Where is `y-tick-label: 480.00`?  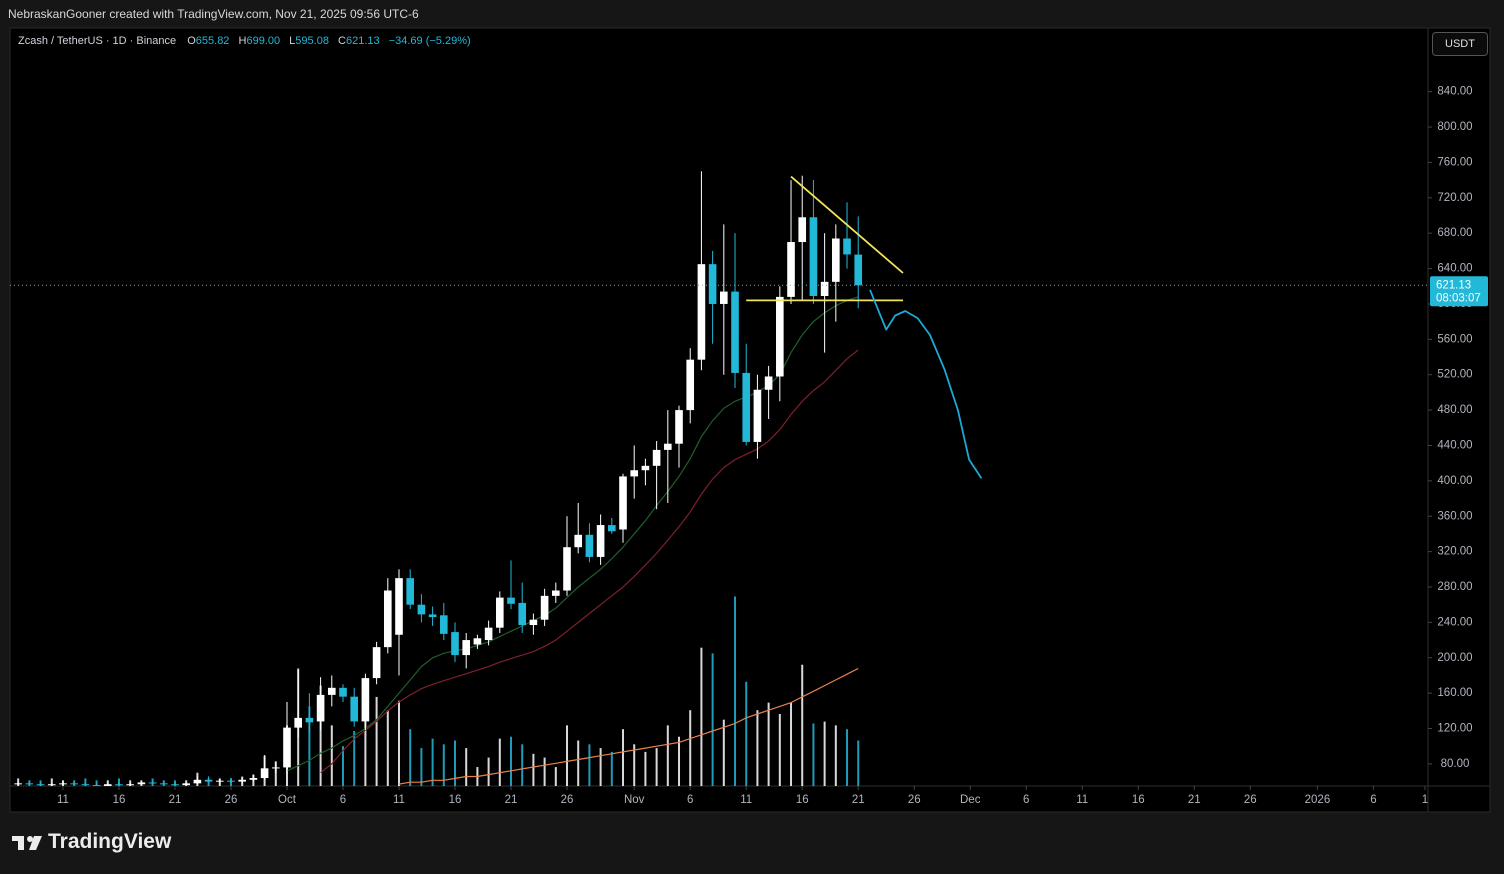
y-tick-label: 480.00 is located at coordinates (1454, 410).